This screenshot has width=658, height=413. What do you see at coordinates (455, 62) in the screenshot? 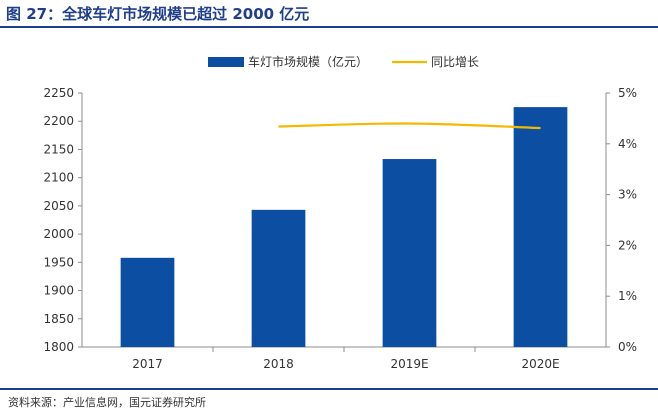
I see `legend-line-label: 同比增长` at bounding box center [455, 62].